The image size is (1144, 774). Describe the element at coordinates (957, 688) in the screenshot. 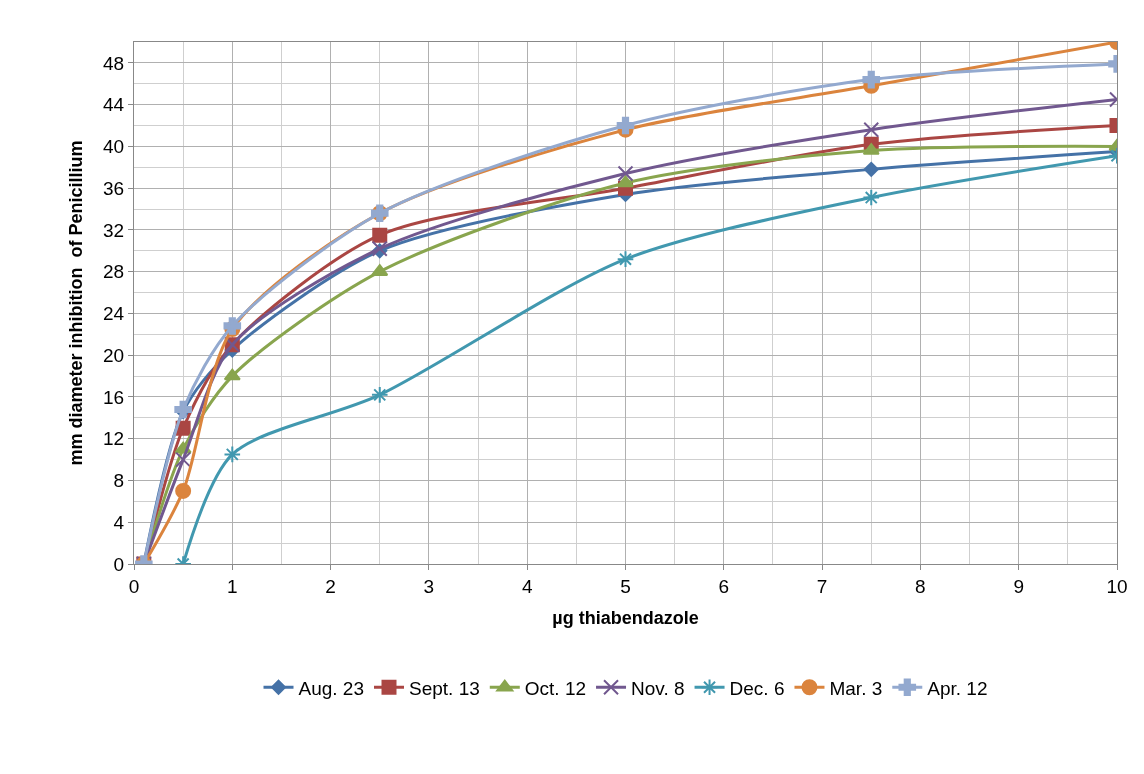

I see `legend-label: Apr. 12` at that location.